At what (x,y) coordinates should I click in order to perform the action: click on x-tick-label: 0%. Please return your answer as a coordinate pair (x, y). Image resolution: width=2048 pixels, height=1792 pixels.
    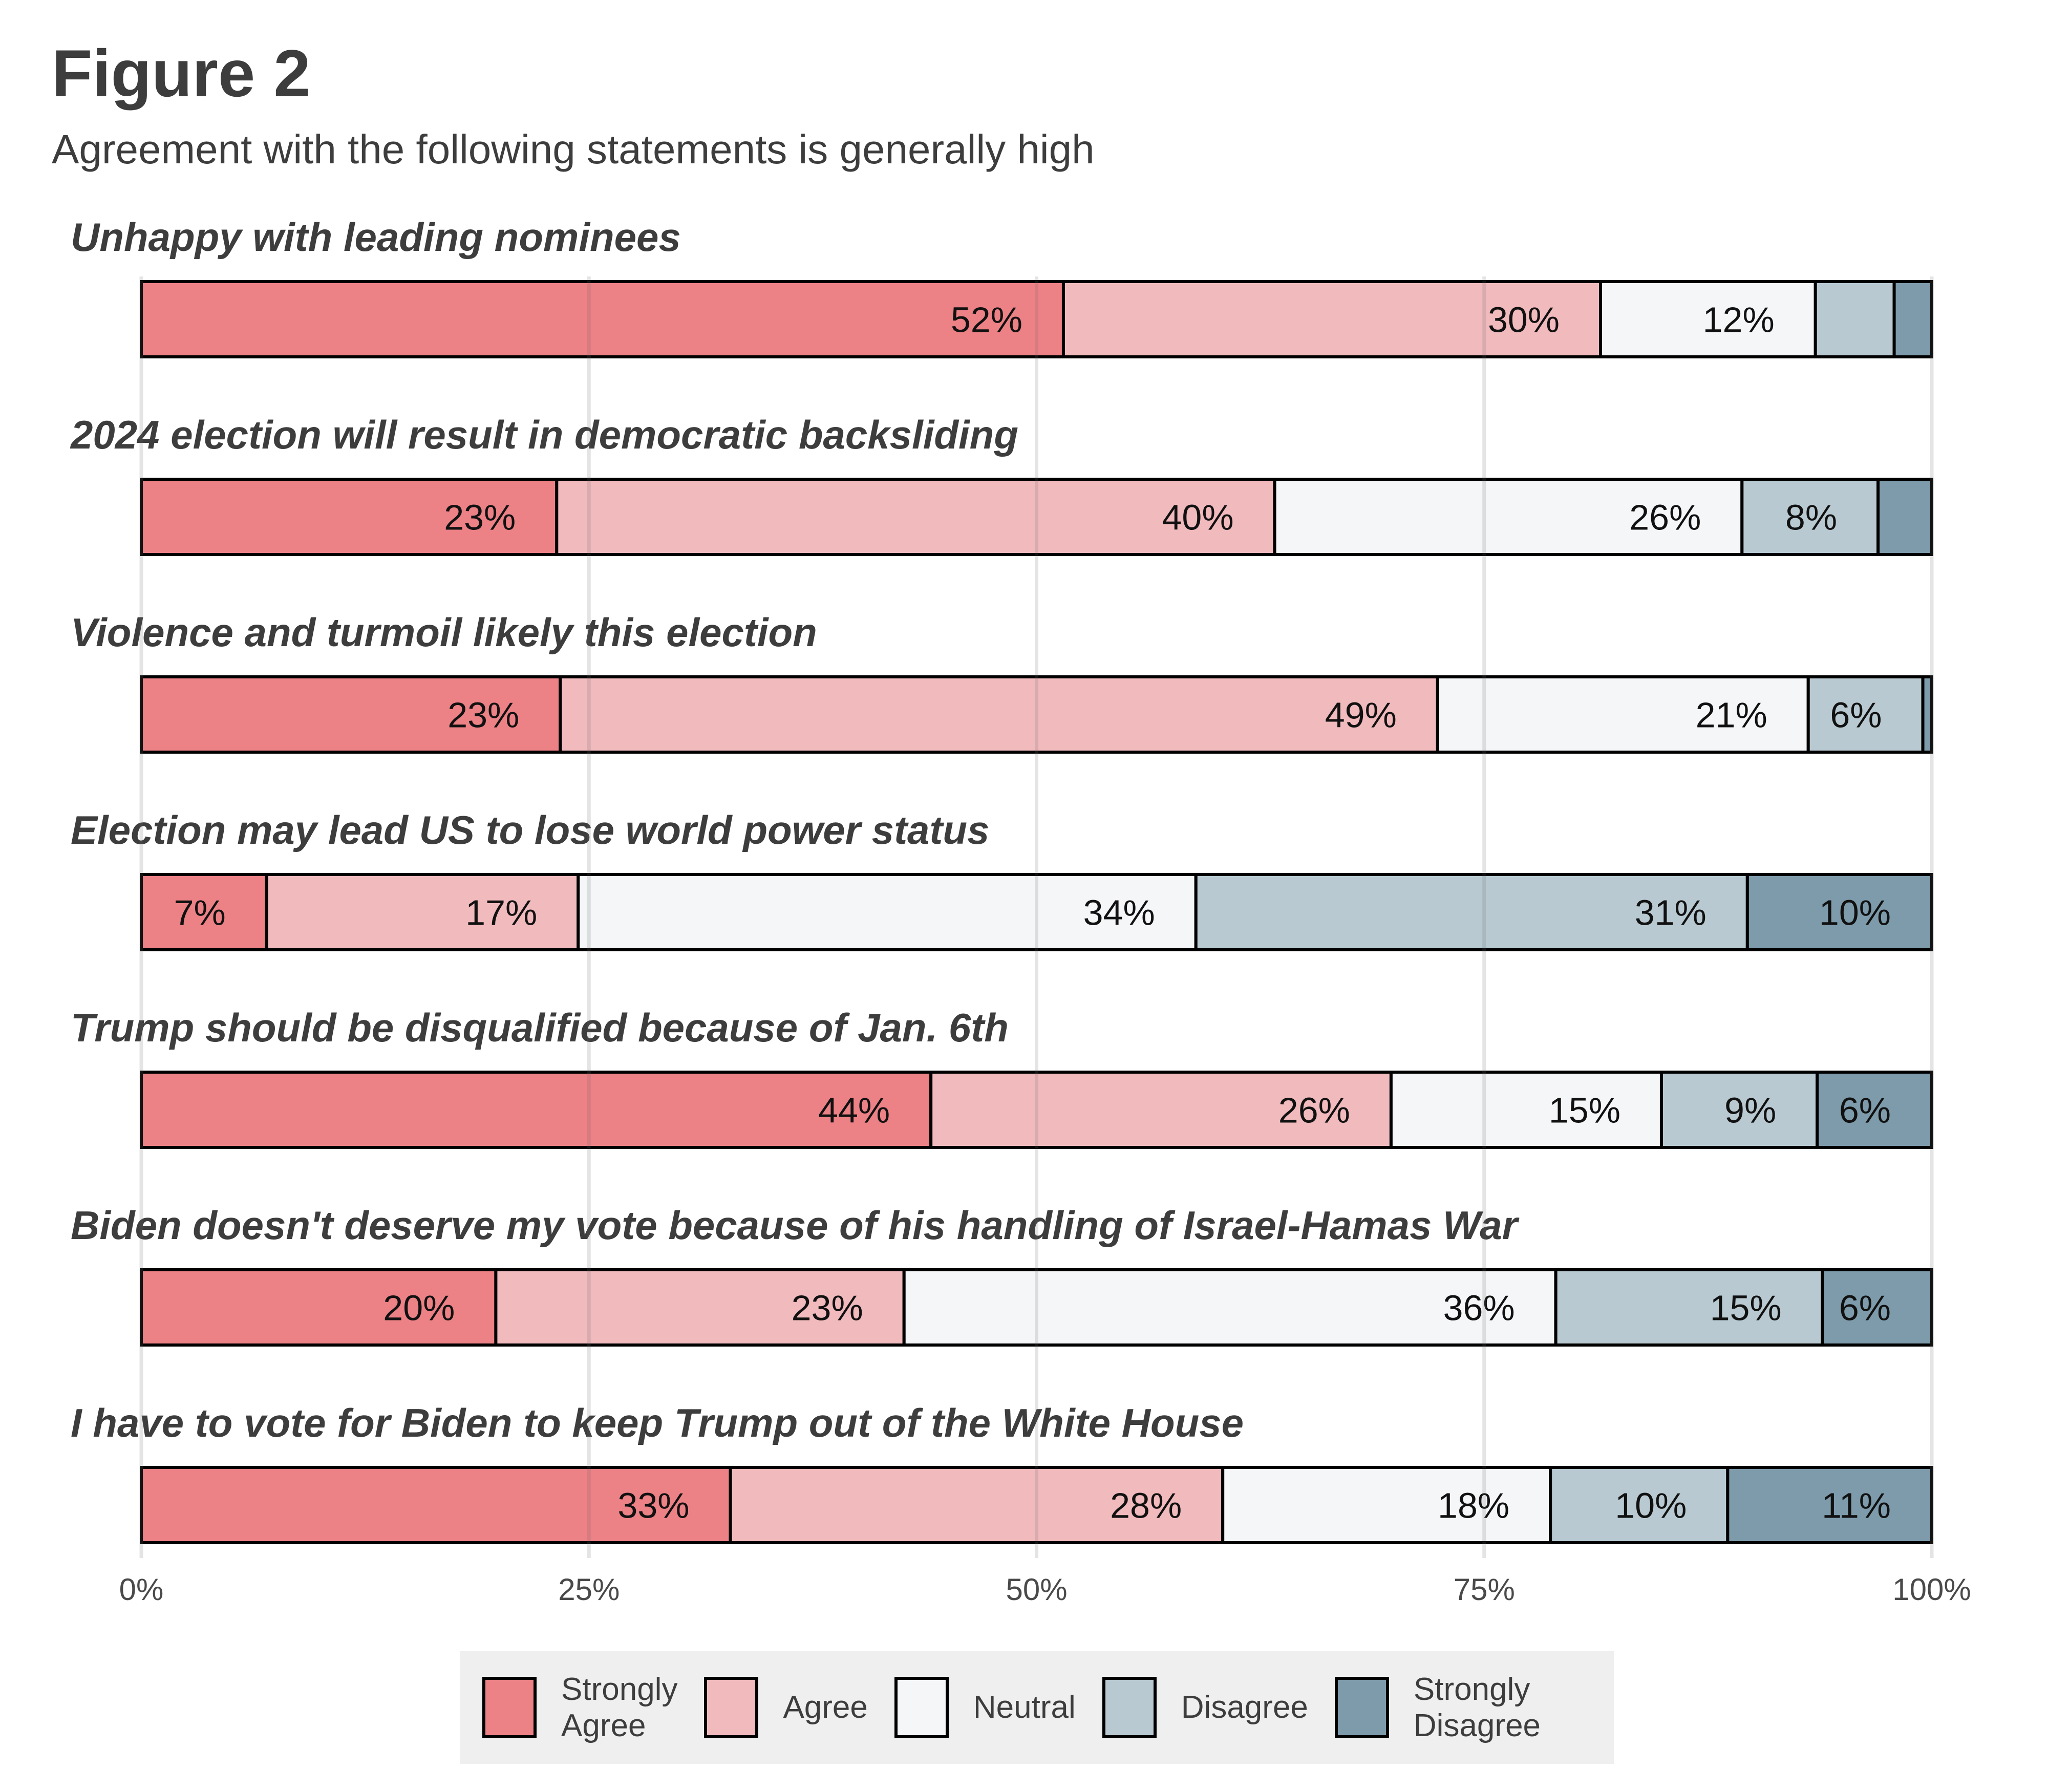
    Looking at the image, I should click on (141, 1589).